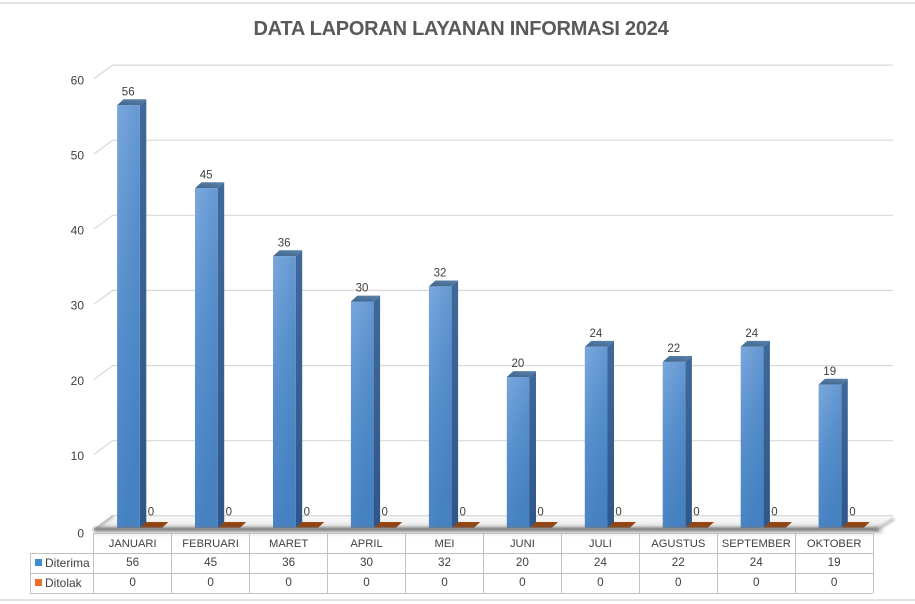  I want to click on svg-text: 32, so click(440, 274).